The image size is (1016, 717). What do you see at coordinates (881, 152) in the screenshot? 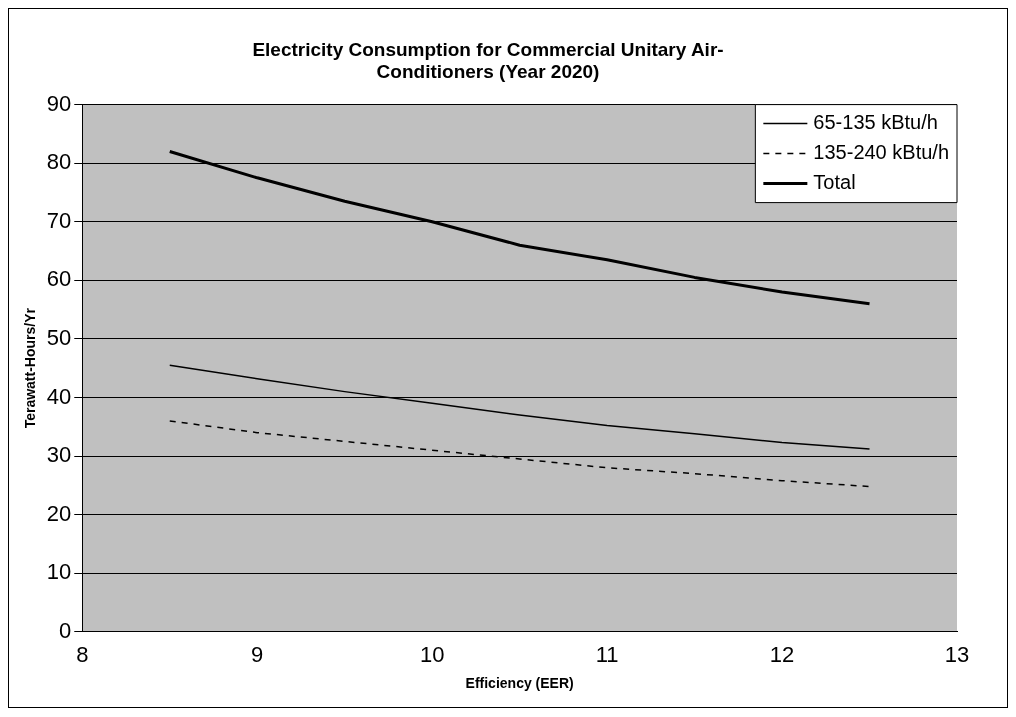
I see `legend-label: 135-240 kBtu/h` at bounding box center [881, 152].